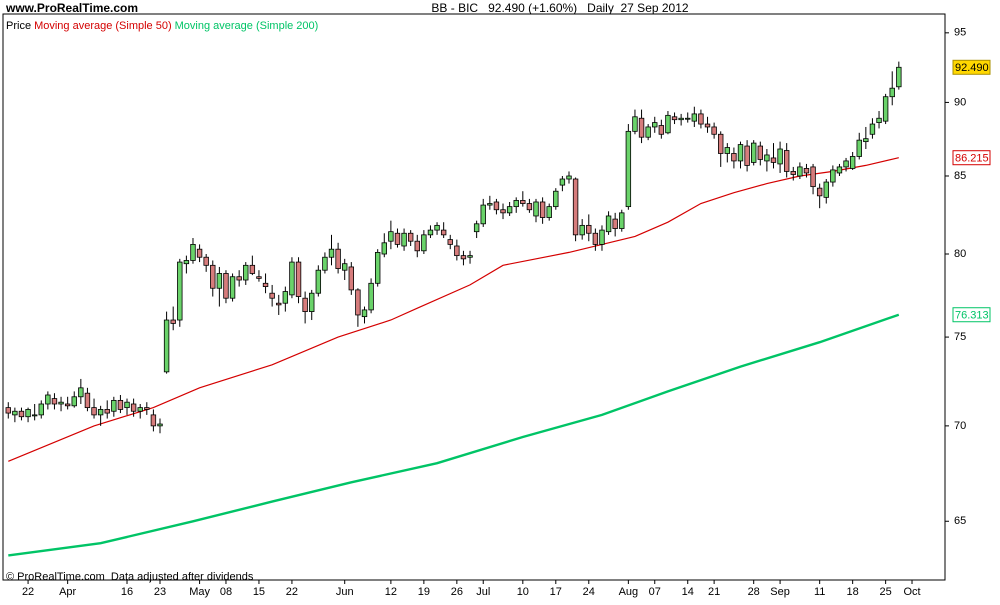 The image size is (1000, 605). I want to click on legend-entry: Moving average (Simple 200), so click(247, 26).